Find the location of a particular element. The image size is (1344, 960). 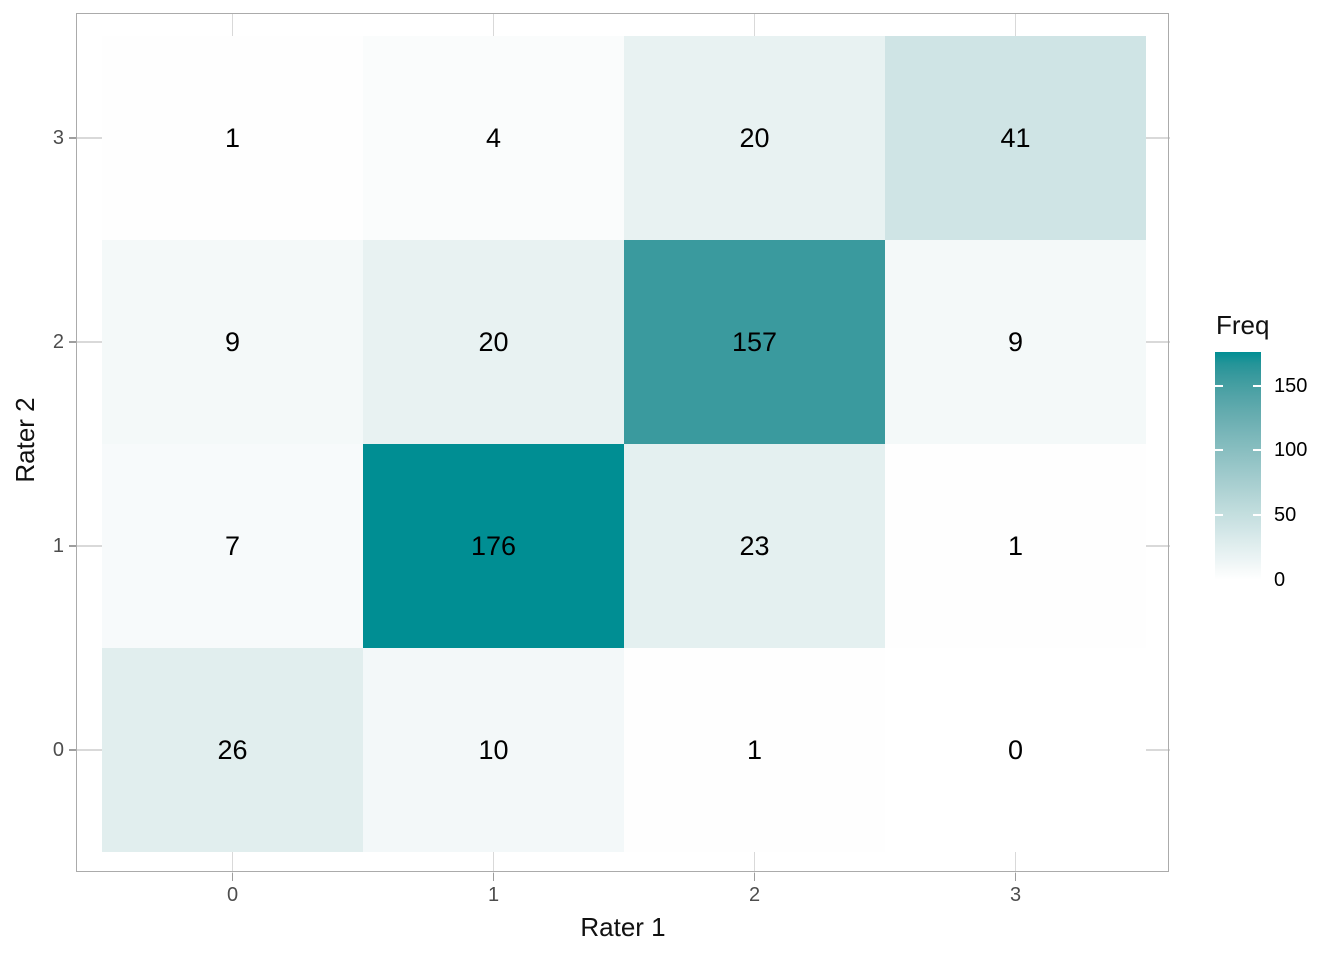

cell-value-label: 157 is located at coordinates (754, 342).